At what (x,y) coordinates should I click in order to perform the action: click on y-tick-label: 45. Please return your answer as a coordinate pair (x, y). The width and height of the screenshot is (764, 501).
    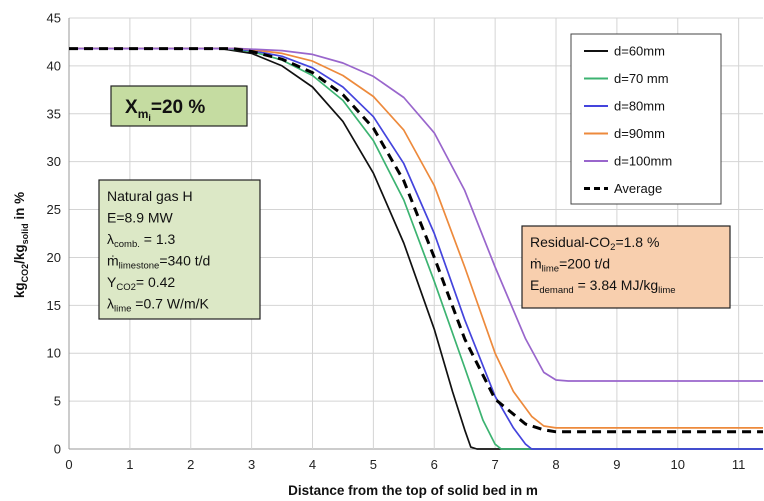
    Looking at the image, I should click on (54, 18).